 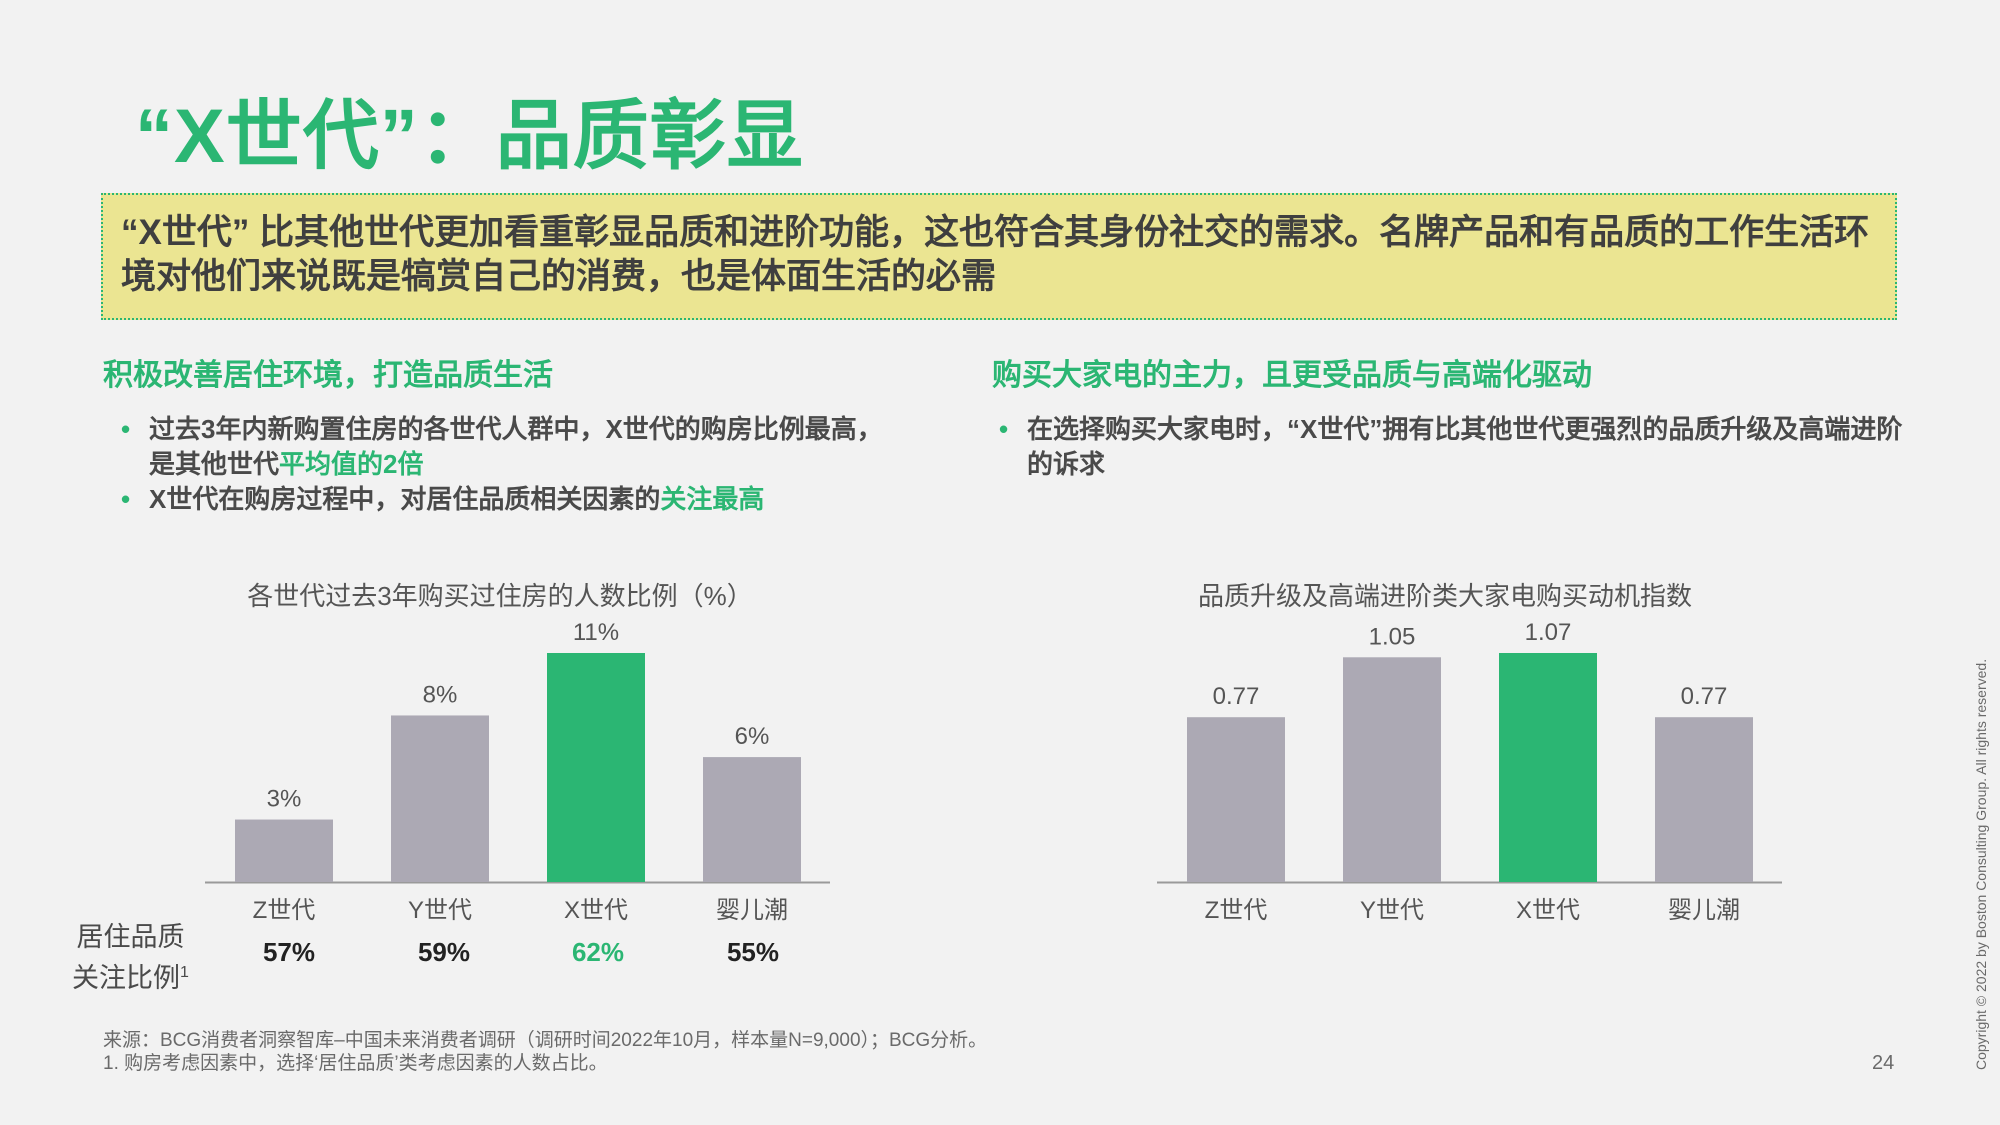 What do you see at coordinates (1236, 910) in the screenshot?
I see `right-chart-tick-label-0: Z世代` at bounding box center [1236, 910].